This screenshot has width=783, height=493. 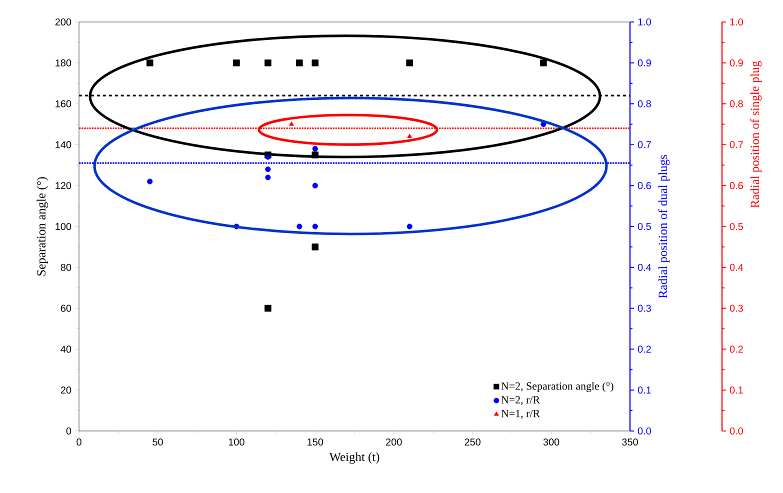 What do you see at coordinates (645, 267) in the screenshot?
I see `y3-tick-label: 0.4` at bounding box center [645, 267].